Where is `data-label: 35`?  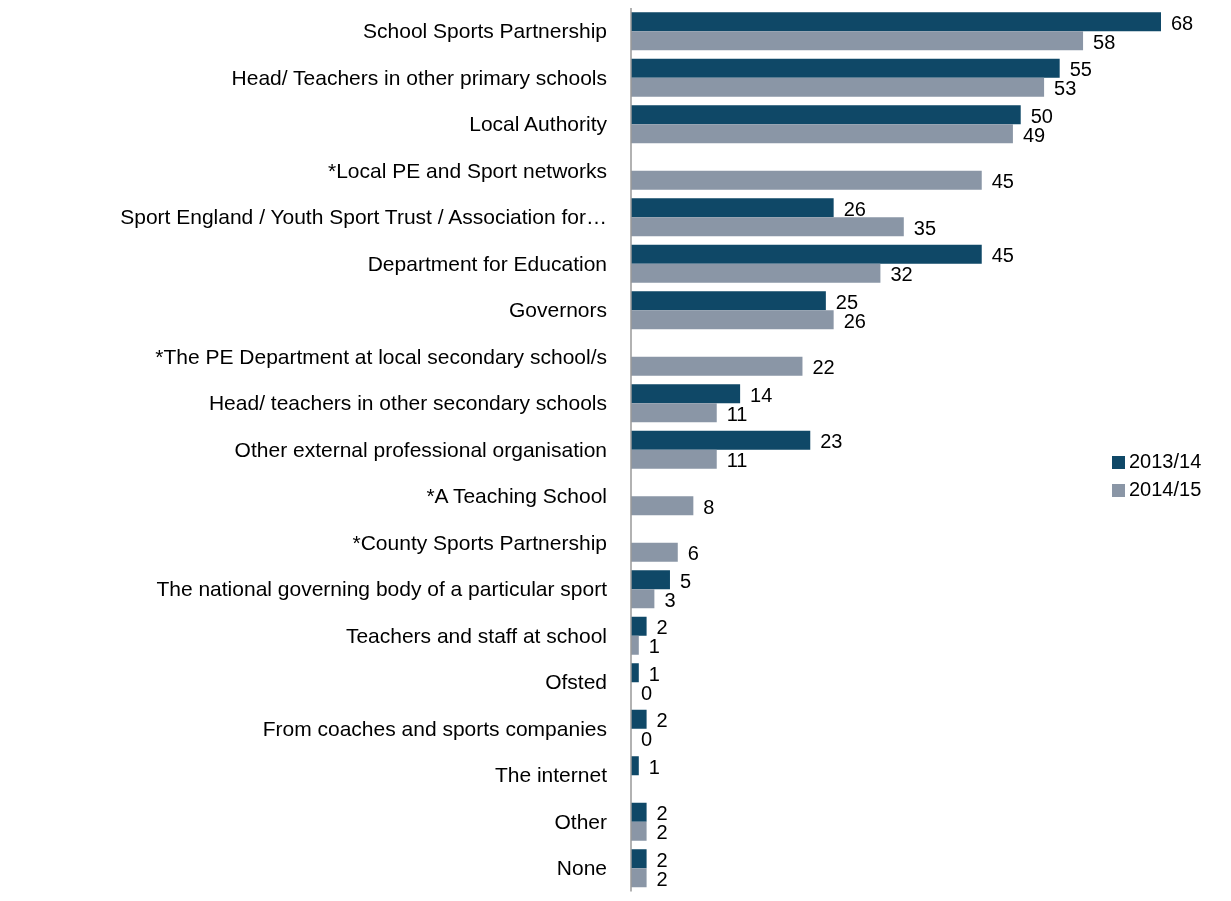 data-label: 35 is located at coordinates (925, 227).